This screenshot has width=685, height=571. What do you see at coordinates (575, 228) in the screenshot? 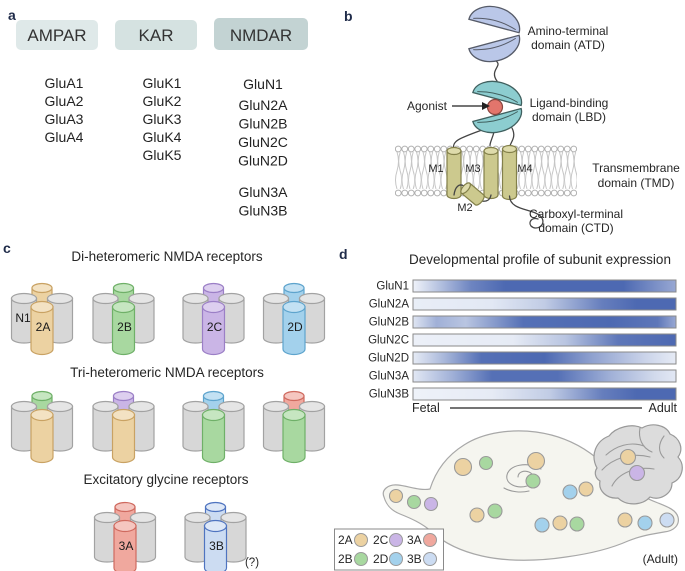
I see `ctd-label-line2: domain (CTD)` at bounding box center [575, 228].